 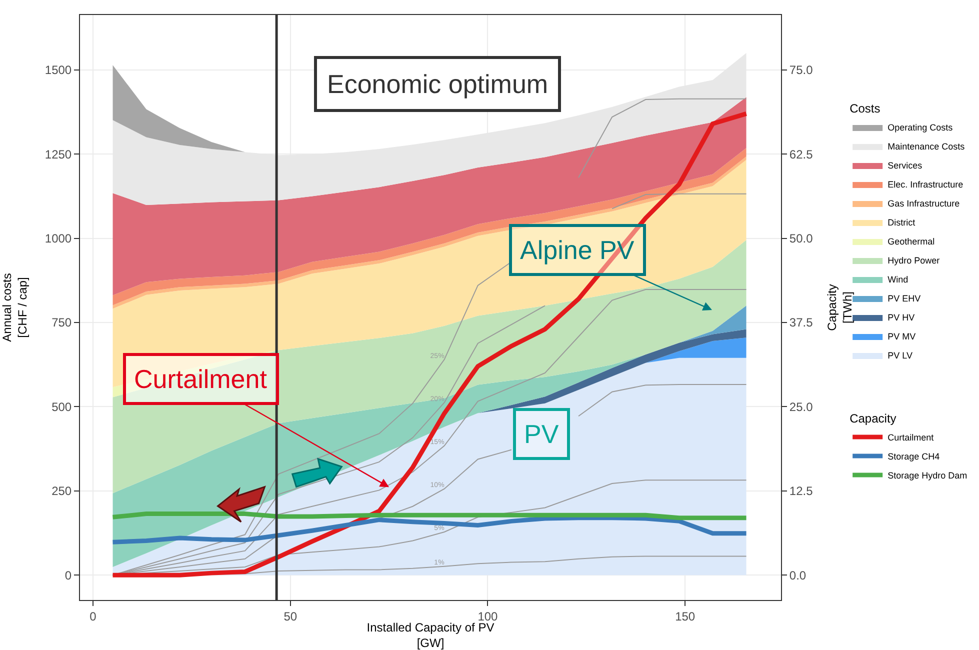 What do you see at coordinates (58, 238) in the screenshot?
I see `y-tick-label: 1000` at bounding box center [58, 238].